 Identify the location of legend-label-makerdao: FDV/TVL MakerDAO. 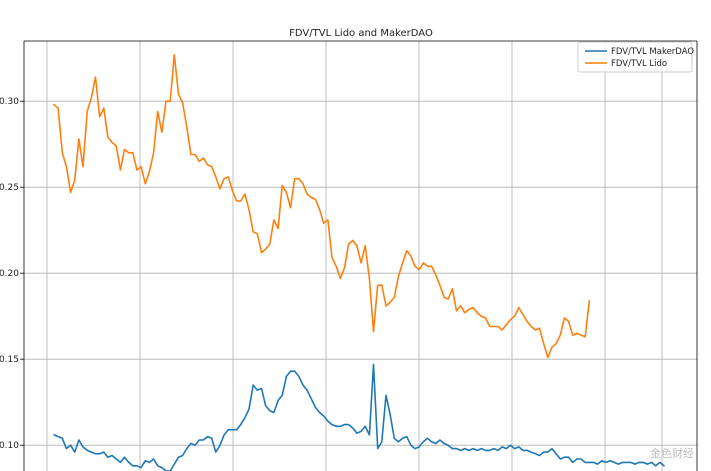
(652, 52).